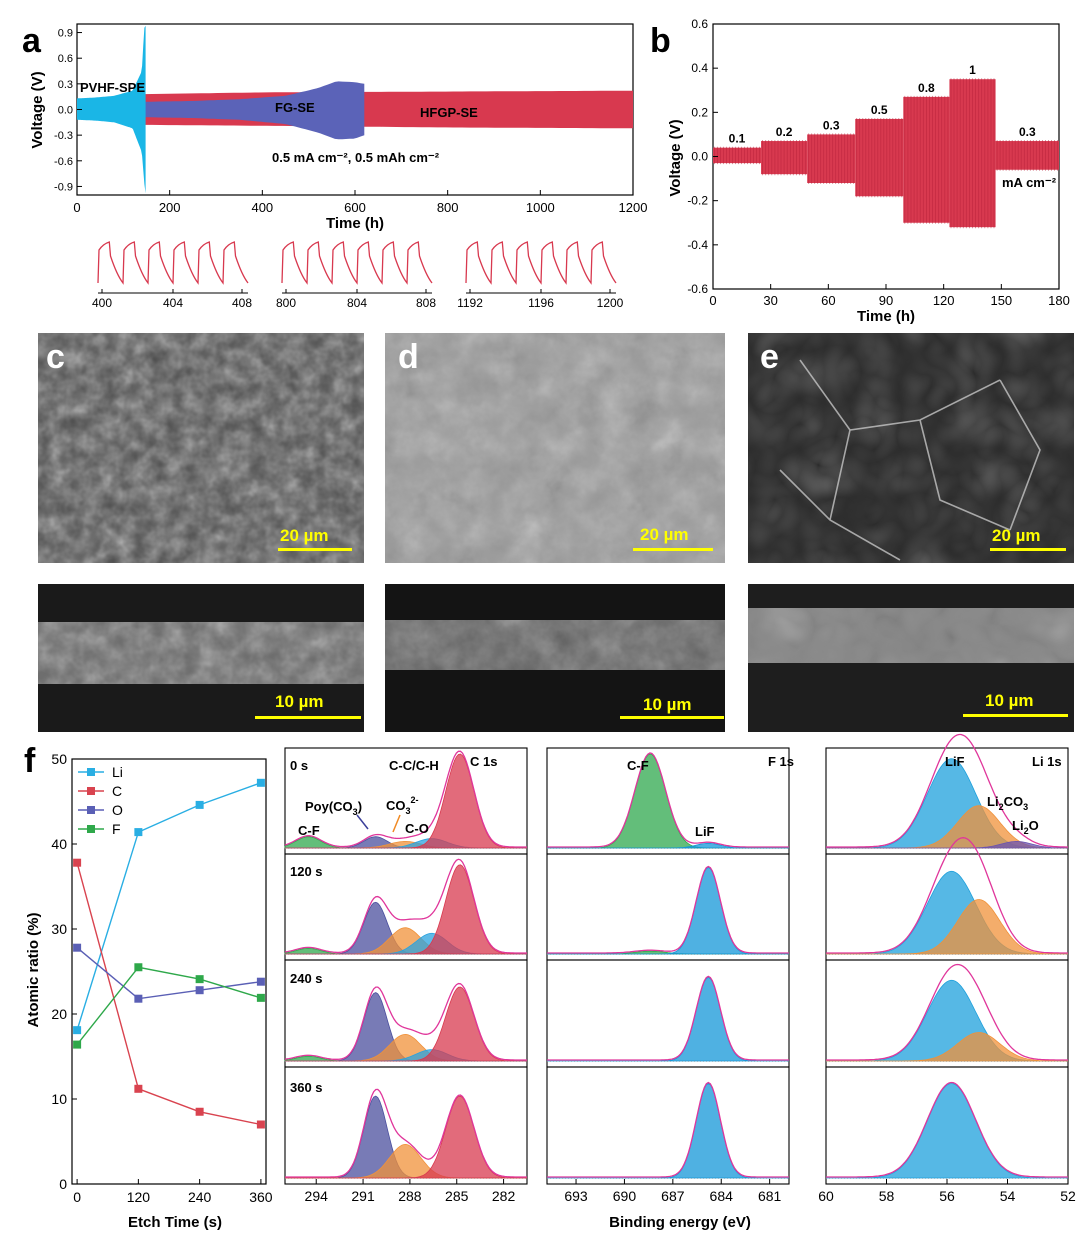  Describe the element at coordinates (625, 1196) in the screenshot. I see `f1s-xtick-label: 690` at that location.